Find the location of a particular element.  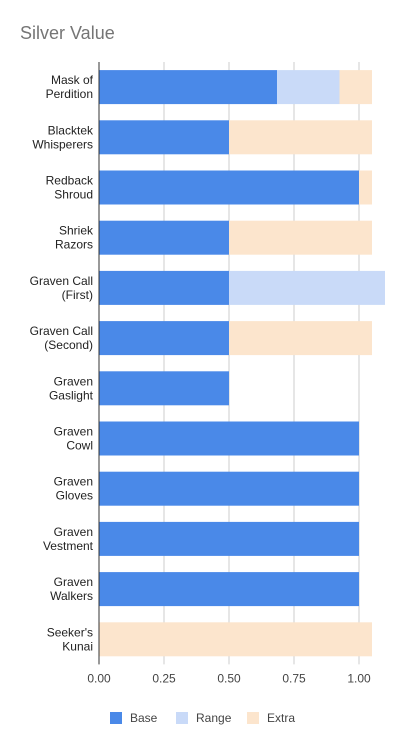

category-label: Graven Cowl is located at coordinates (73, 439).